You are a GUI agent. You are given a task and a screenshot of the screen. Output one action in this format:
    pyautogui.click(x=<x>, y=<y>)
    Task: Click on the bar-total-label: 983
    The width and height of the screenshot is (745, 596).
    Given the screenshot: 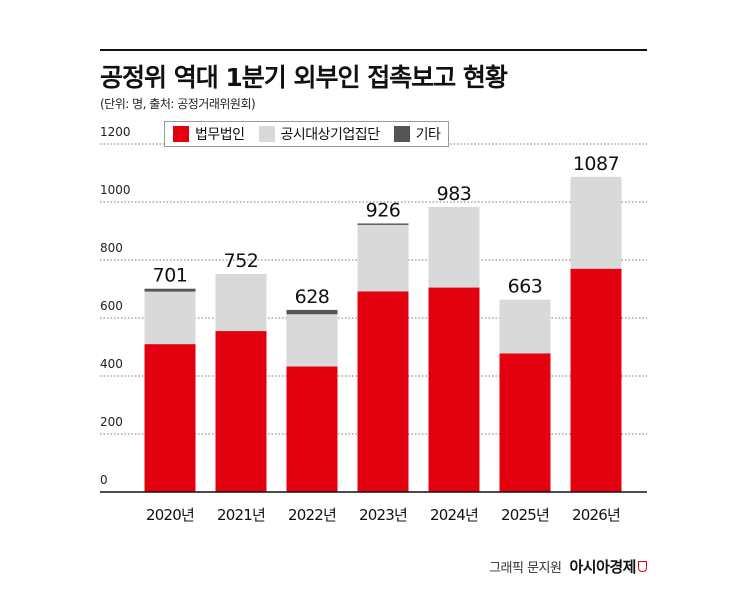 What is the action you would take?
    pyautogui.click(x=454, y=194)
    